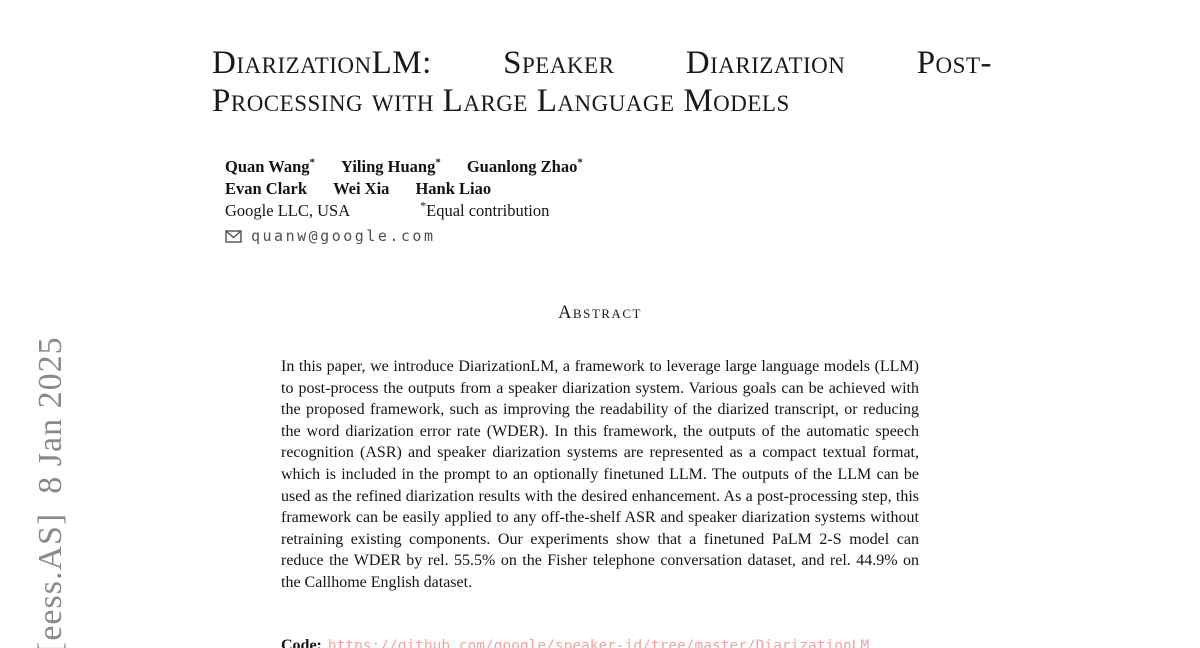 The width and height of the screenshot is (1200, 648). I want to click on author-name: Evan Clark, so click(266, 188).